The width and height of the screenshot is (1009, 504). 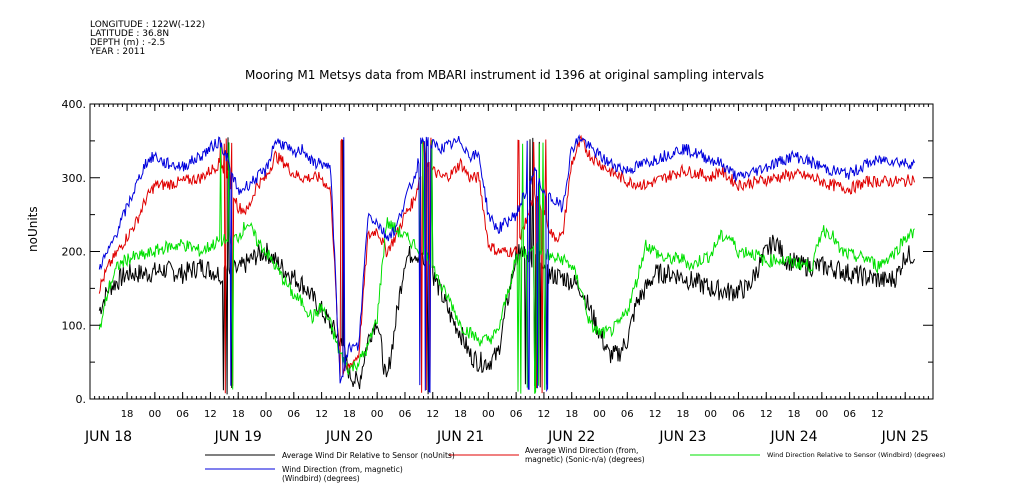 I want to click on year-label: YEAR : 2011, so click(x=118, y=52).